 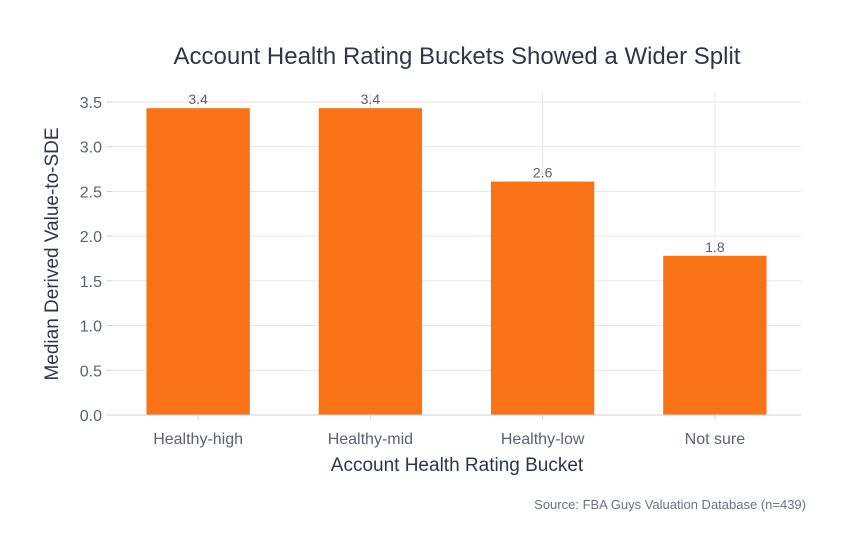 What do you see at coordinates (198, 439) in the screenshot?
I see `x-tick-label: Healthy-high` at bounding box center [198, 439].